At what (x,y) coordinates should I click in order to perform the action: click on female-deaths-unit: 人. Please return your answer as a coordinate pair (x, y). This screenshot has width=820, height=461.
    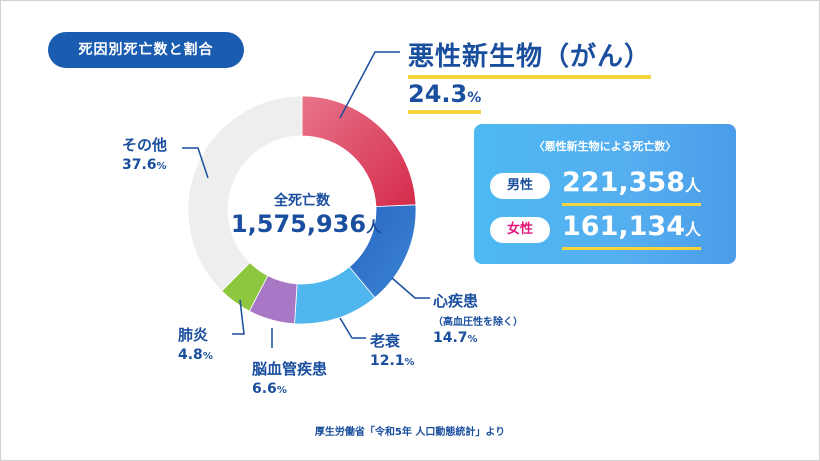
    Looking at the image, I should click on (692, 229).